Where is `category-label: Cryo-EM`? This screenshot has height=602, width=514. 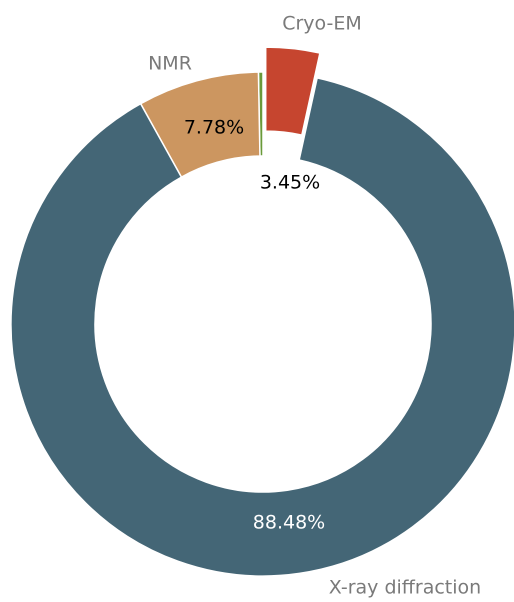 category-label: Cryo-EM is located at coordinates (322, 24).